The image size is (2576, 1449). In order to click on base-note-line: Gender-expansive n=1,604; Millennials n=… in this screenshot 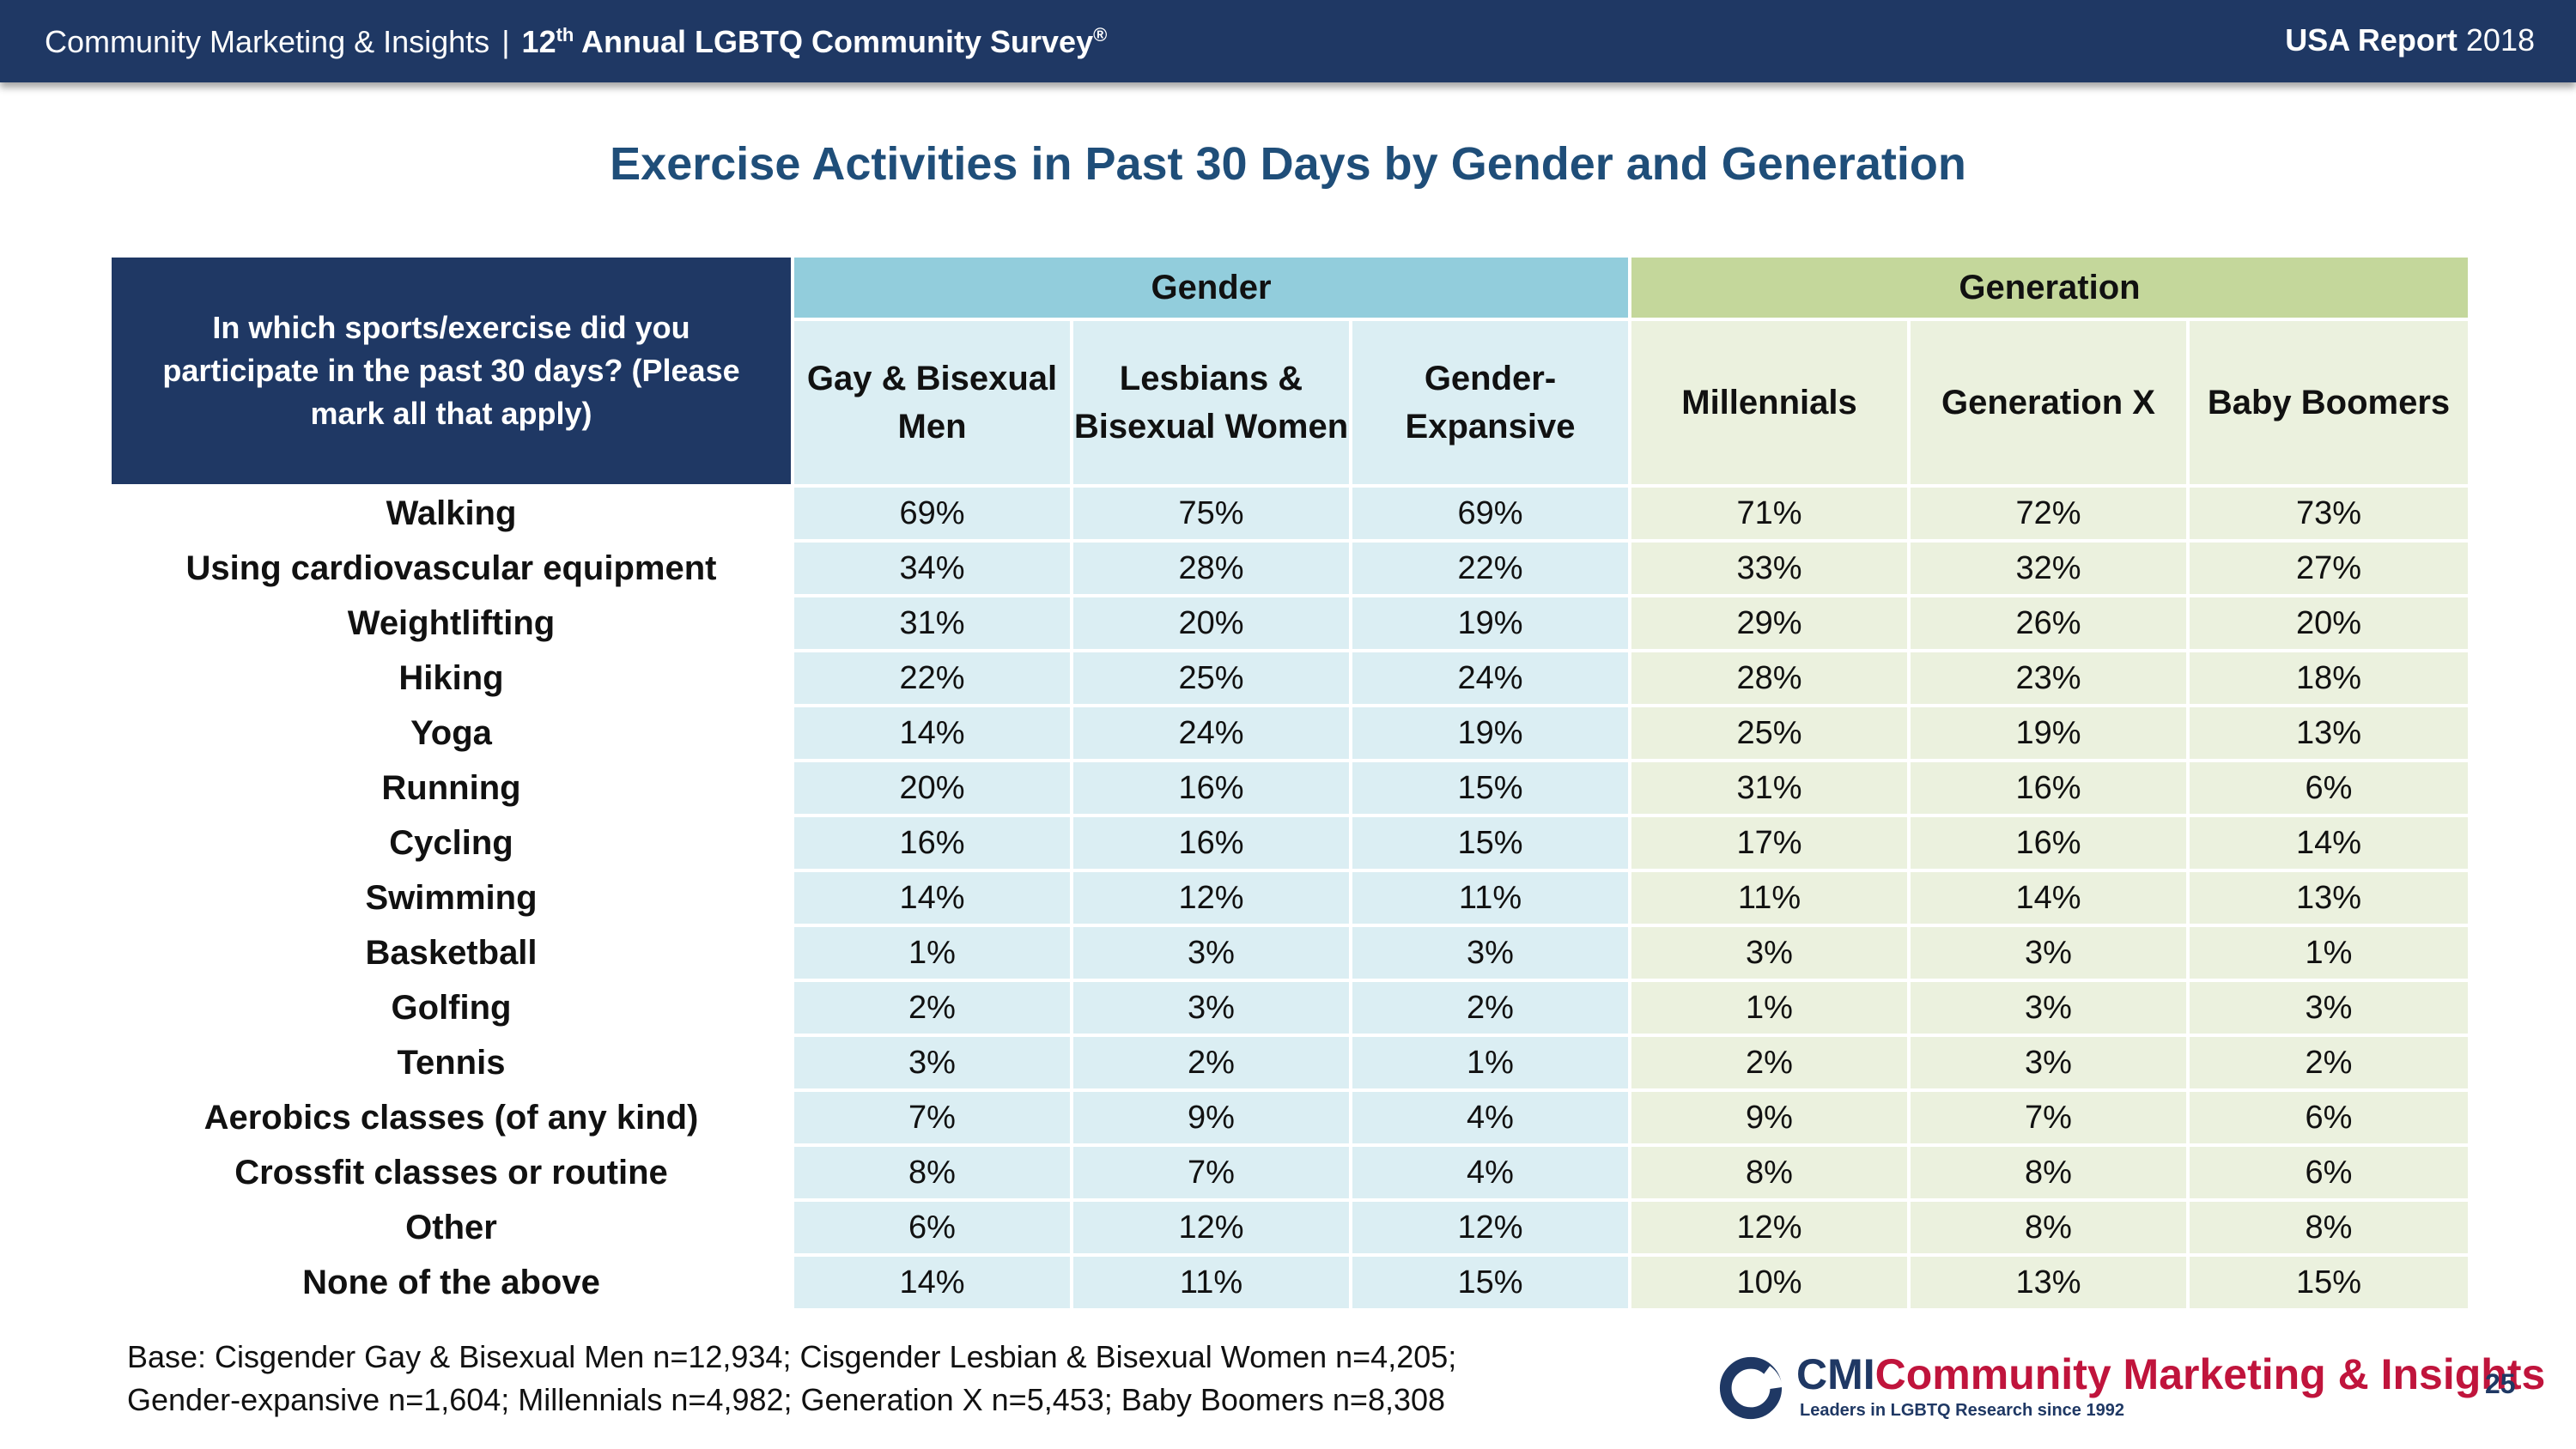, I will do `click(786, 1399)`.